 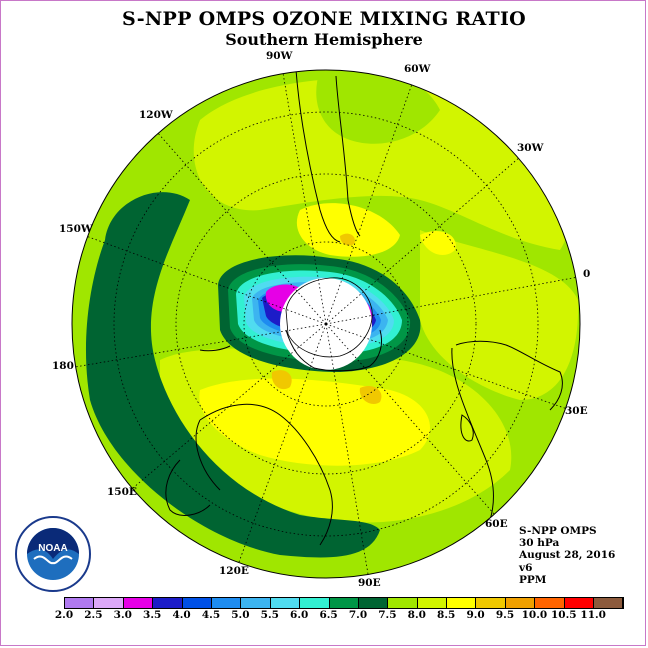 I want to click on colorbar-tick-label: 3.0, so click(x=122, y=615).